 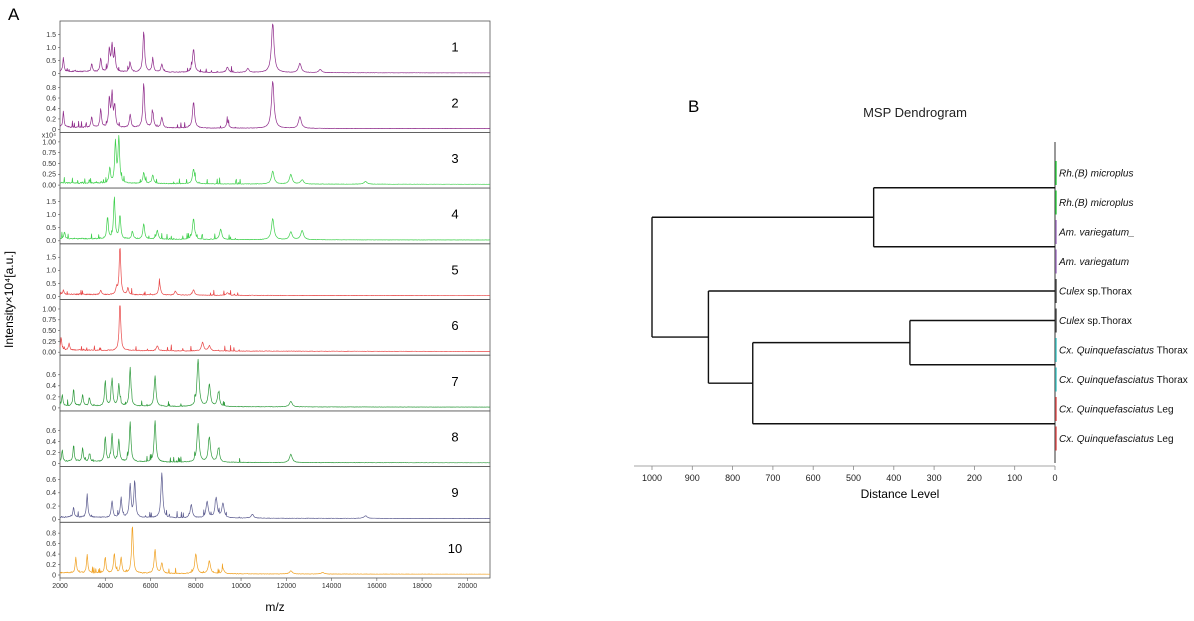 What do you see at coordinates (287, 586) in the screenshot?
I see `x-tick-label: 12000` at bounding box center [287, 586].